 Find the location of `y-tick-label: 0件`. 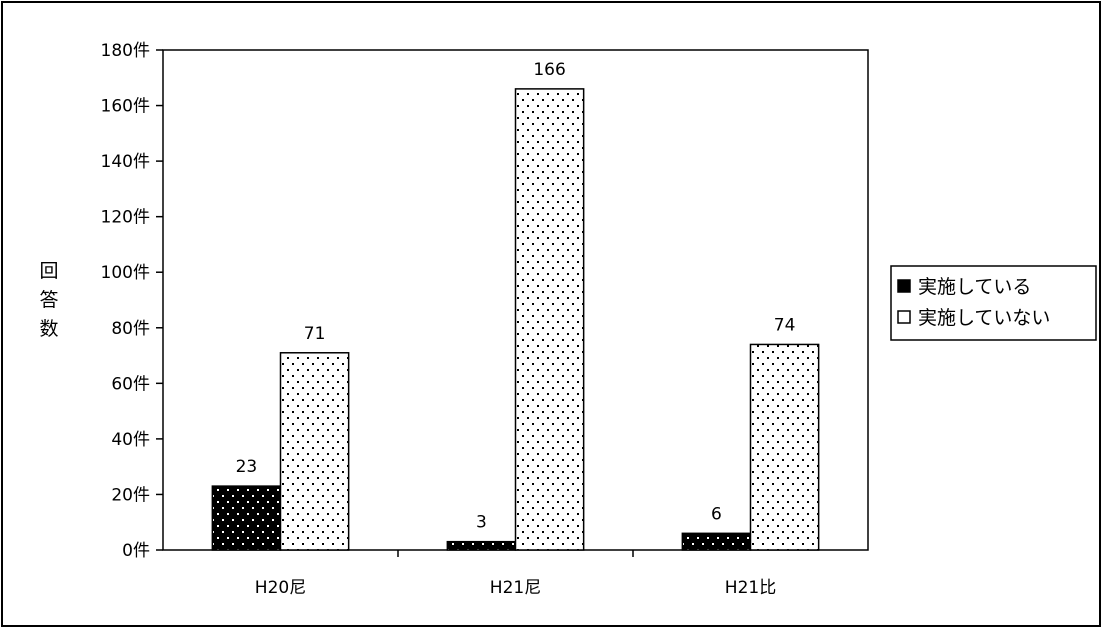

y-tick-label: 0件 is located at coordinates (136, 551).